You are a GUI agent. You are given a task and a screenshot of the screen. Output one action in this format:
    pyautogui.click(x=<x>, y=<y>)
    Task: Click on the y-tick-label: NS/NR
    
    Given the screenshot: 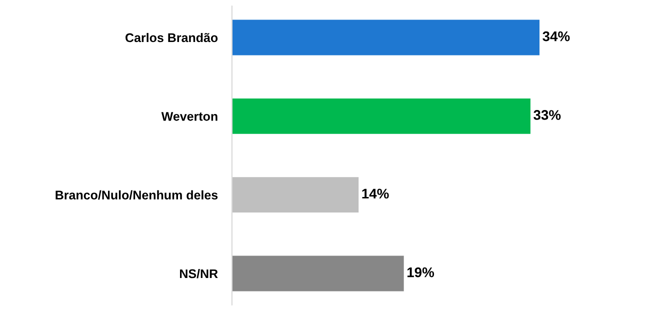 What is the action you would take?
    pyautogui.click(x=199, y=273)
    